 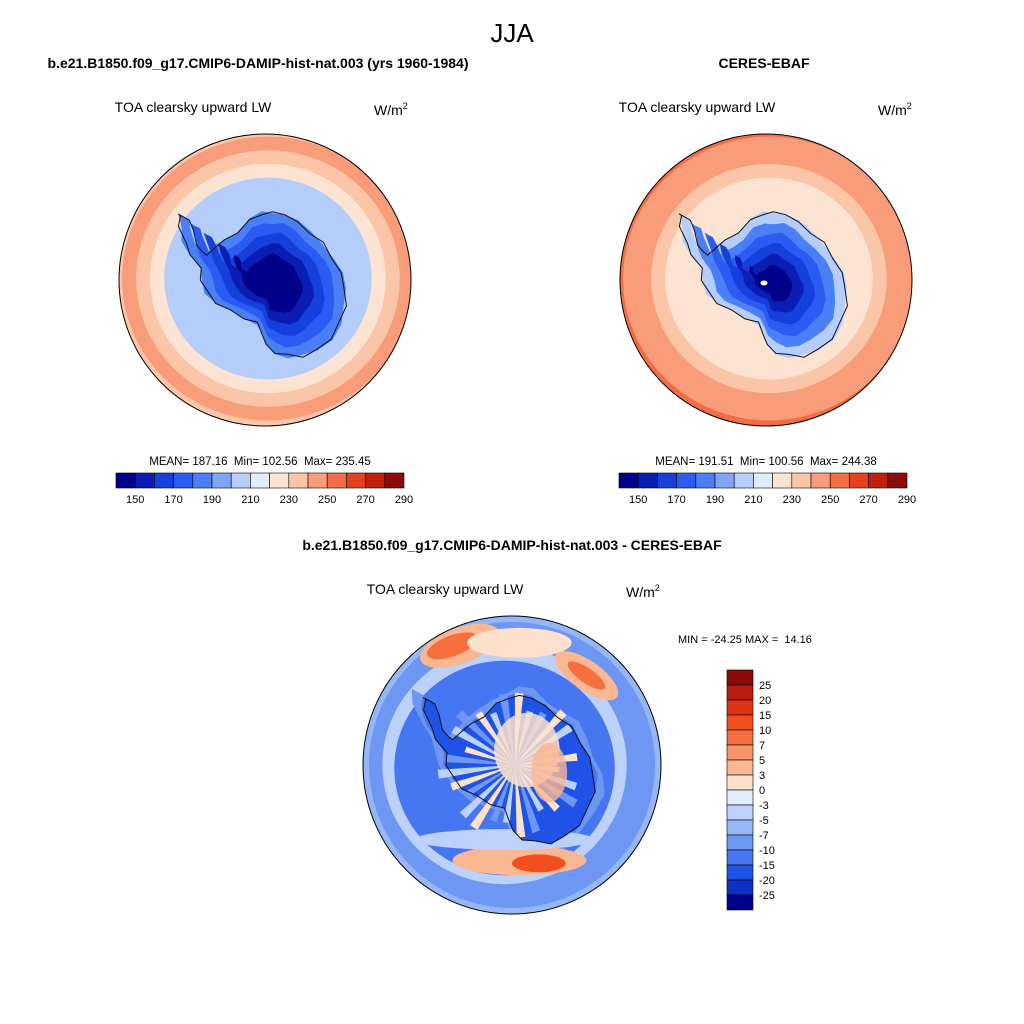 I want to click on diff-colorbar-tick-label: -25, so click(x=767, y=896).